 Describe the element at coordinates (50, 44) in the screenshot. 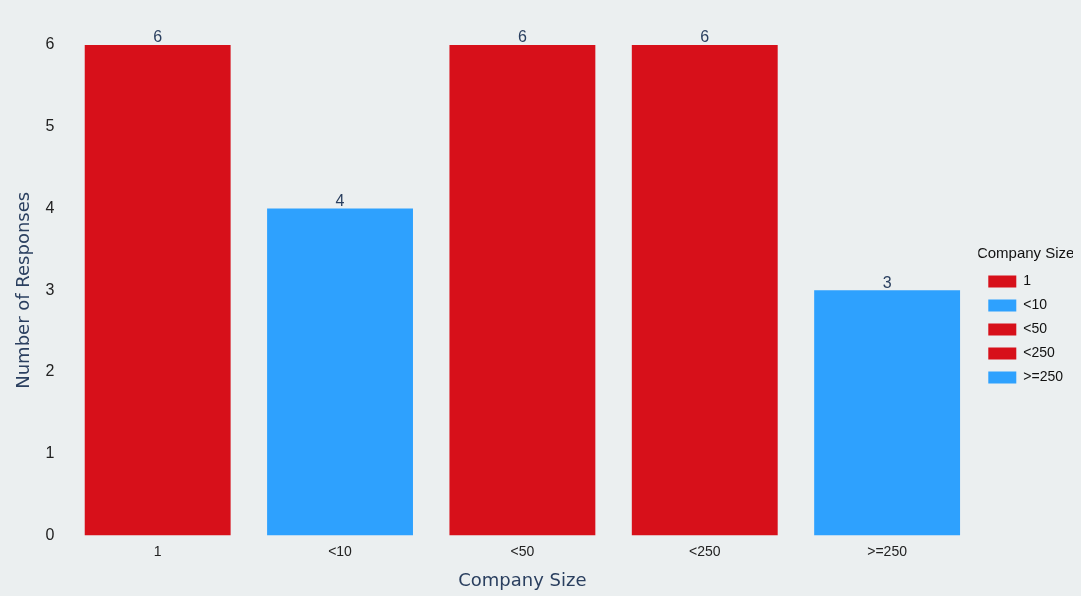

I see `y-tick-label: 6` at that location.